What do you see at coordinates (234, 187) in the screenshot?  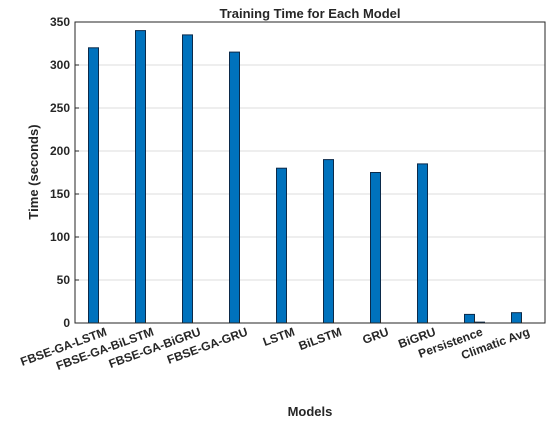 I see `bar-fbse-ga-gru-s0` at bounding box center [234, 187].